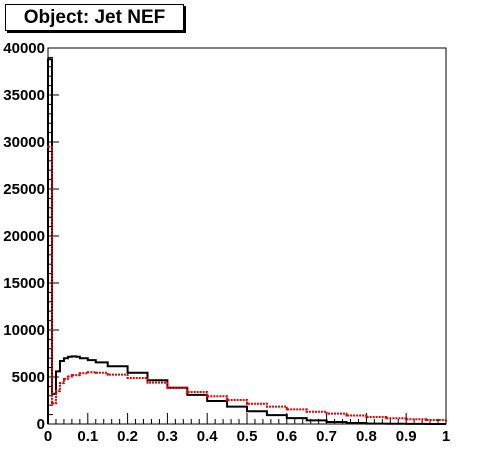 This screenshot has height=472, width=496. What do you see at coordinates (24, 95) in the screenshot?
I see `y-tick-label: 35000` at bounding box center [24, 95].